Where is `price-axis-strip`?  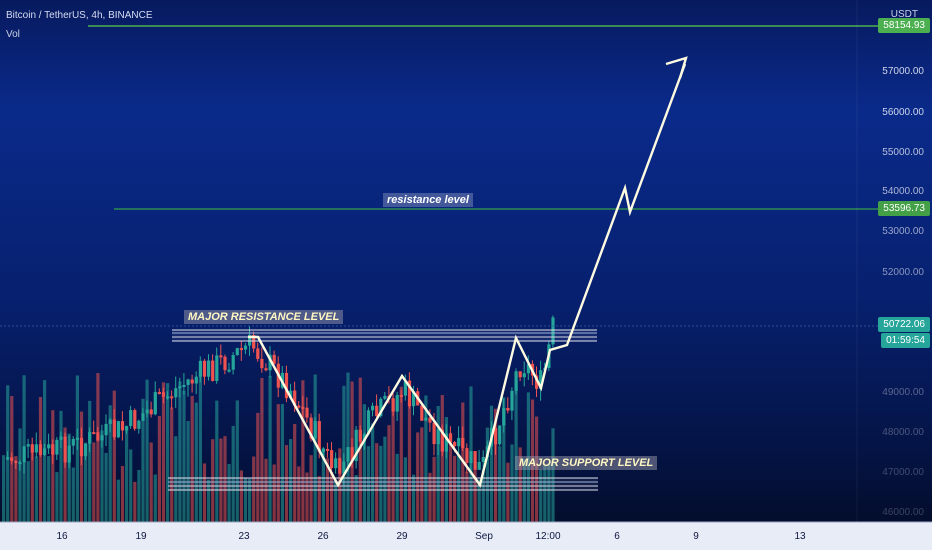 price-axis-strip is located at coordinates (895, 265).